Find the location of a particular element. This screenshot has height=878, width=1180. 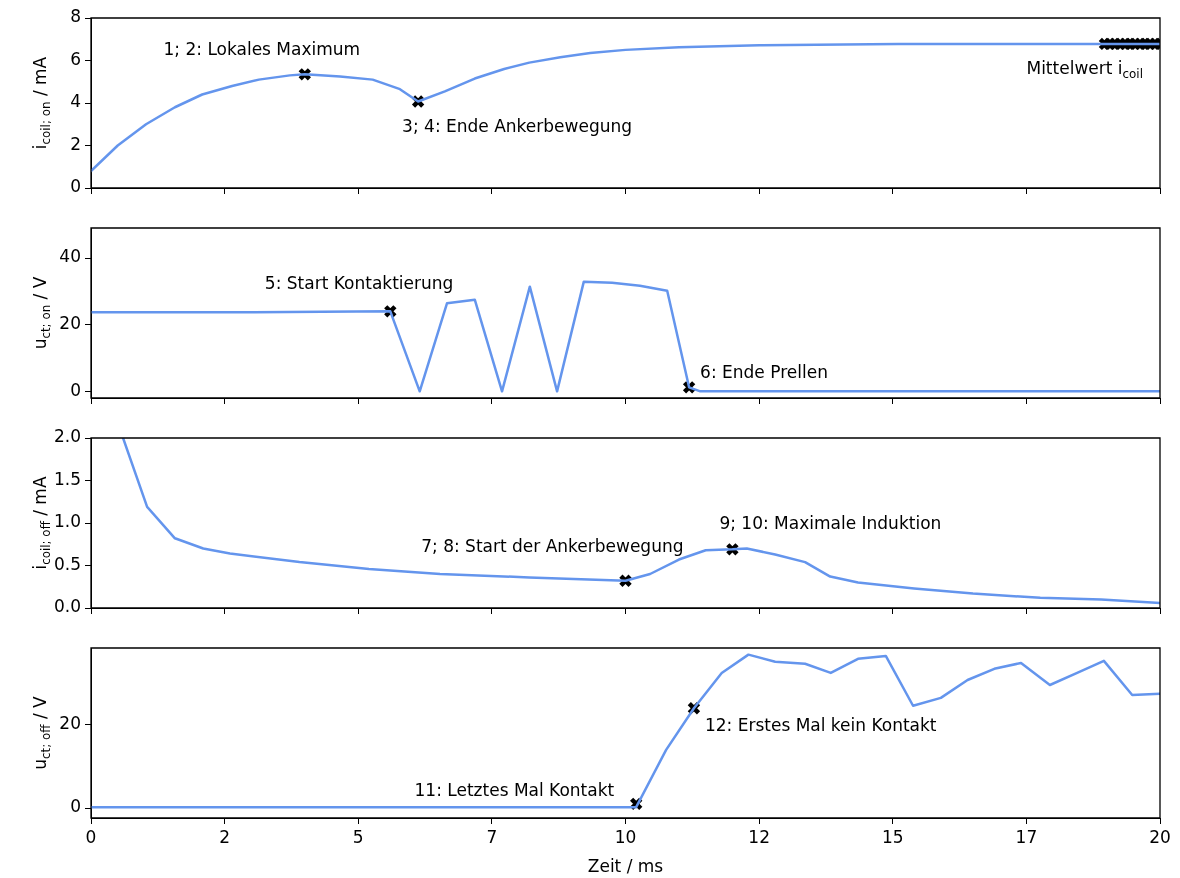

y-axis-title: uct; off / V is located at coordinates (42, 732).